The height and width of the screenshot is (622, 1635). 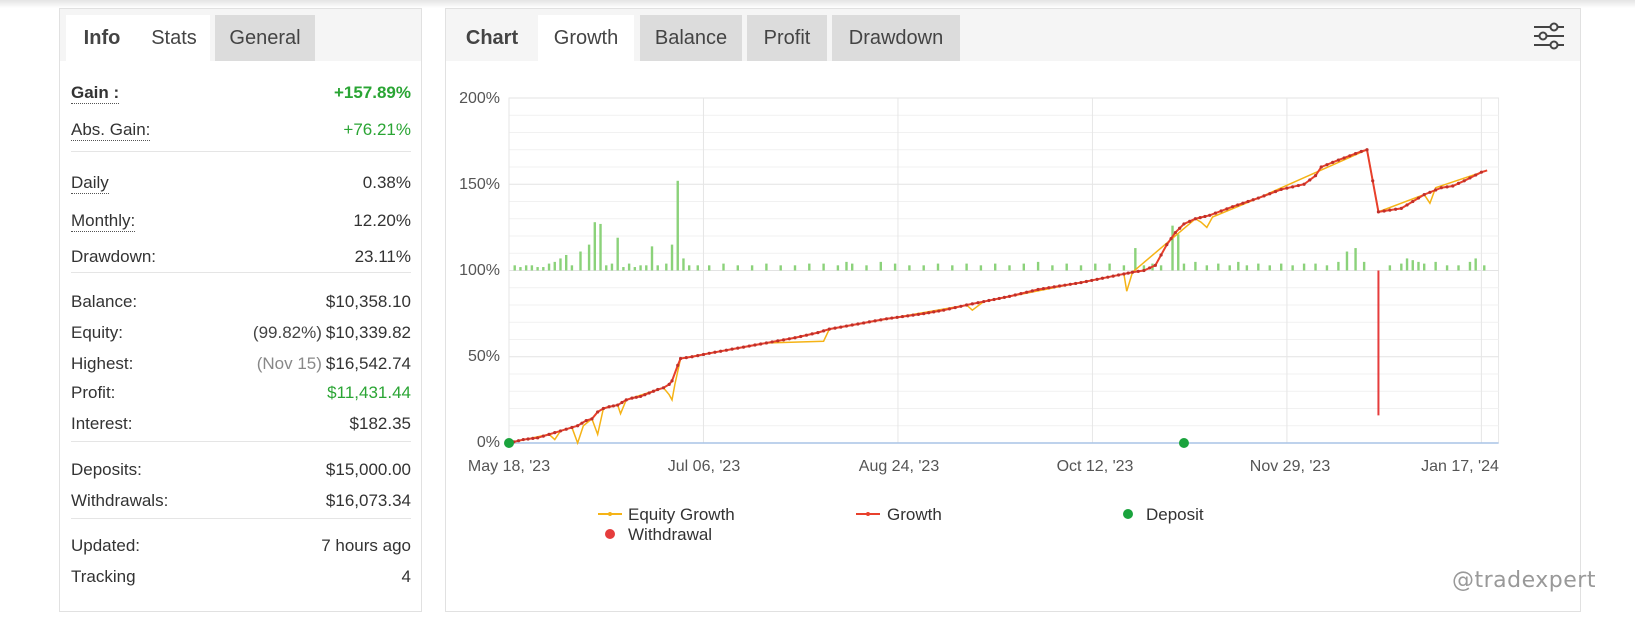 What do you see at coordinates (368, 363) in the screenshot?
I see `highest-value: $16,542.74` at bounding box center [368, 363].